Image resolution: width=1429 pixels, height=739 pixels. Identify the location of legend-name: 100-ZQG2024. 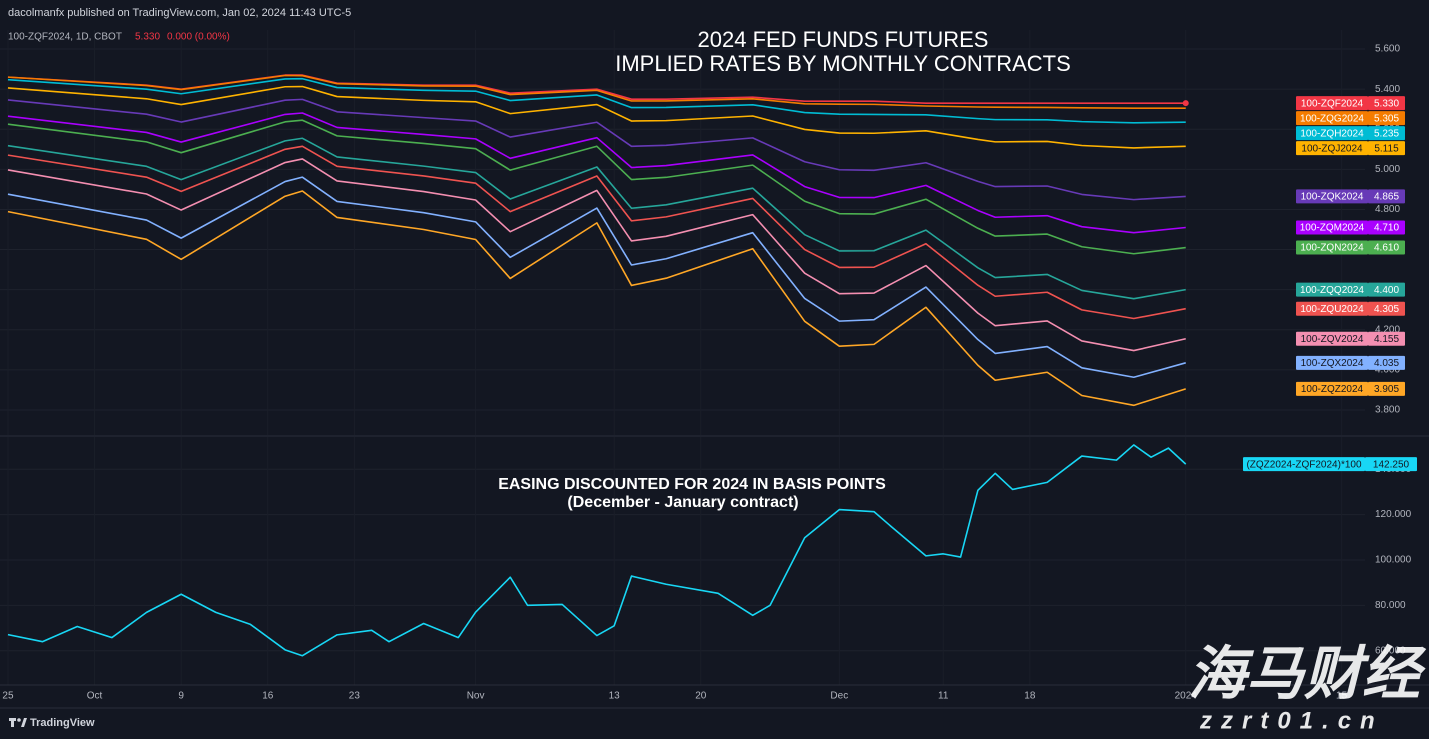
(1332, 118).